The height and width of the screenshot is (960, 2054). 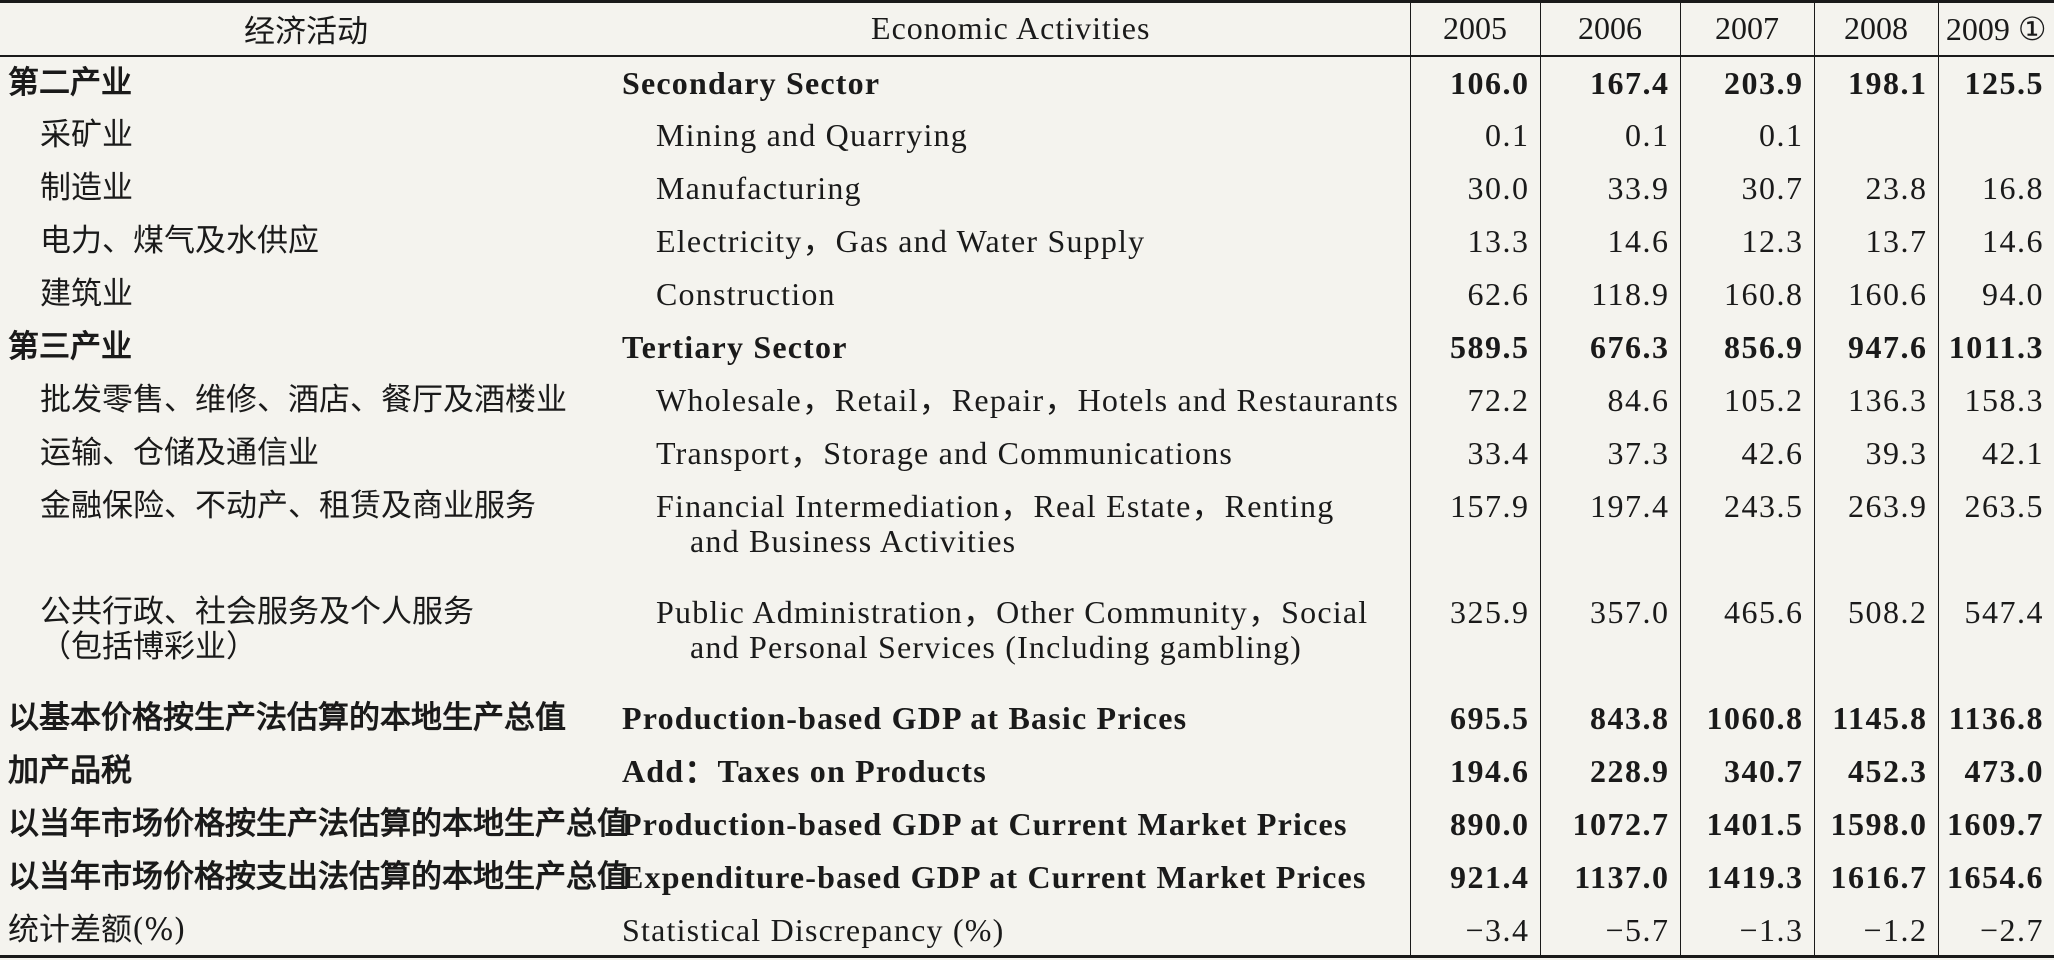 What do you see at coordinates (1746, 28) in the screenshot?
I see `header-year-2007: 2007` at bounding box center [1746, 28].